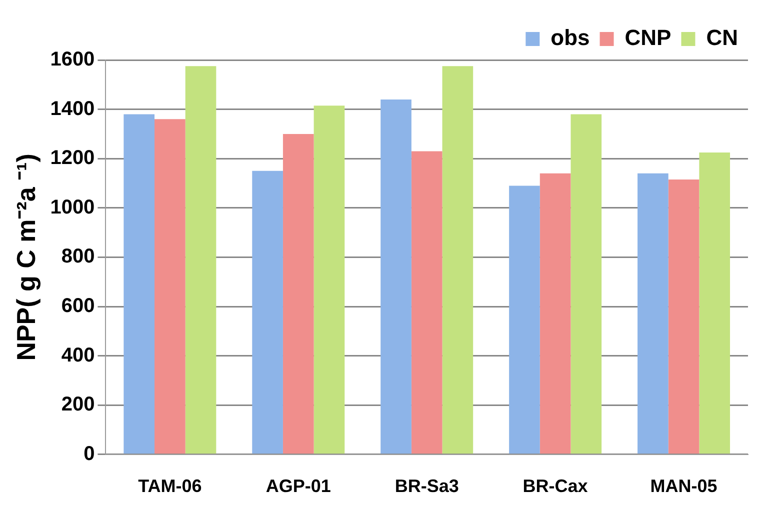 The width and height of the screenshot is (767, 531). I want to click on y-tick-label: 1200, so click(72, 158).